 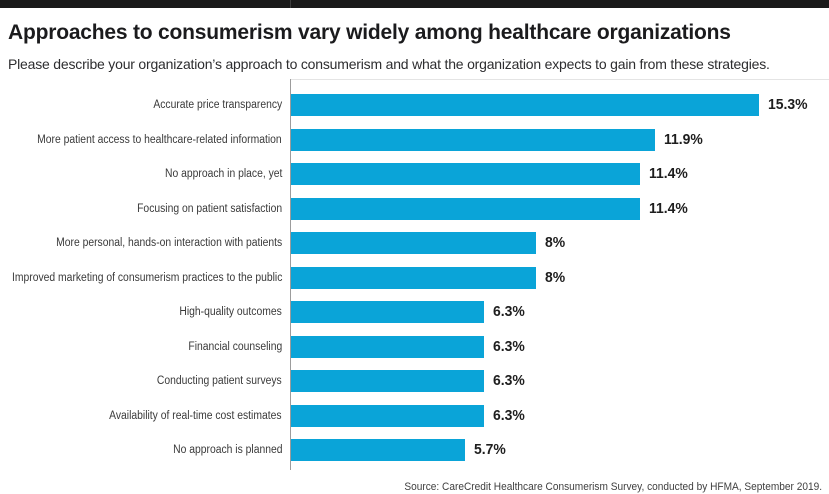 What do you see at coordinates (144, 381) in the screenshot?
I see `category-label: Conducting patient surveys` at bounding box center [144, 381].